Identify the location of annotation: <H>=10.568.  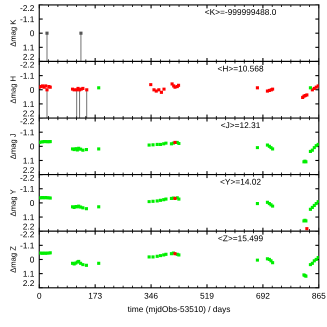
(241, 69).